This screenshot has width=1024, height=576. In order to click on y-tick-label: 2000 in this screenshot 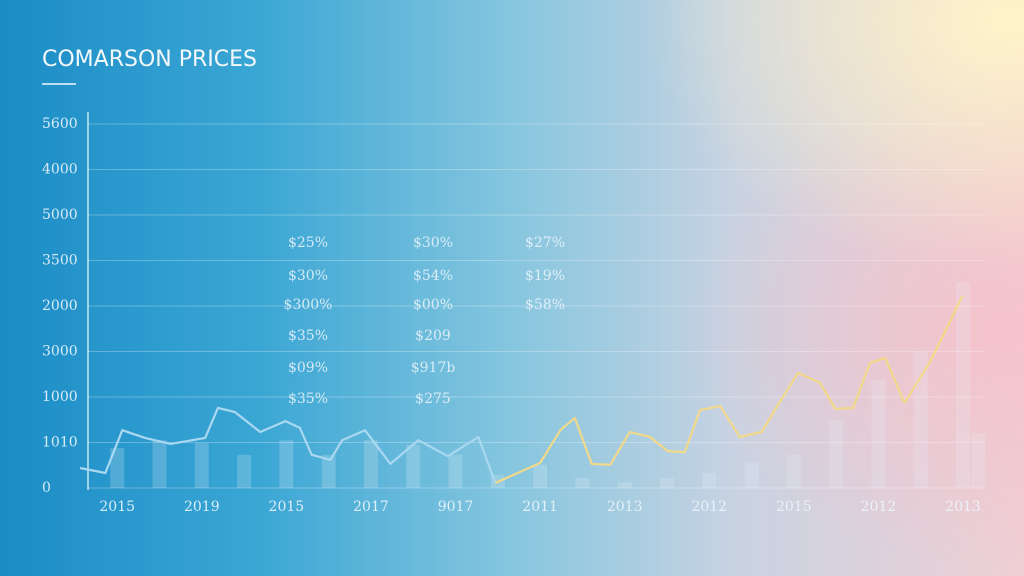, I will do `click(60, 306)`.